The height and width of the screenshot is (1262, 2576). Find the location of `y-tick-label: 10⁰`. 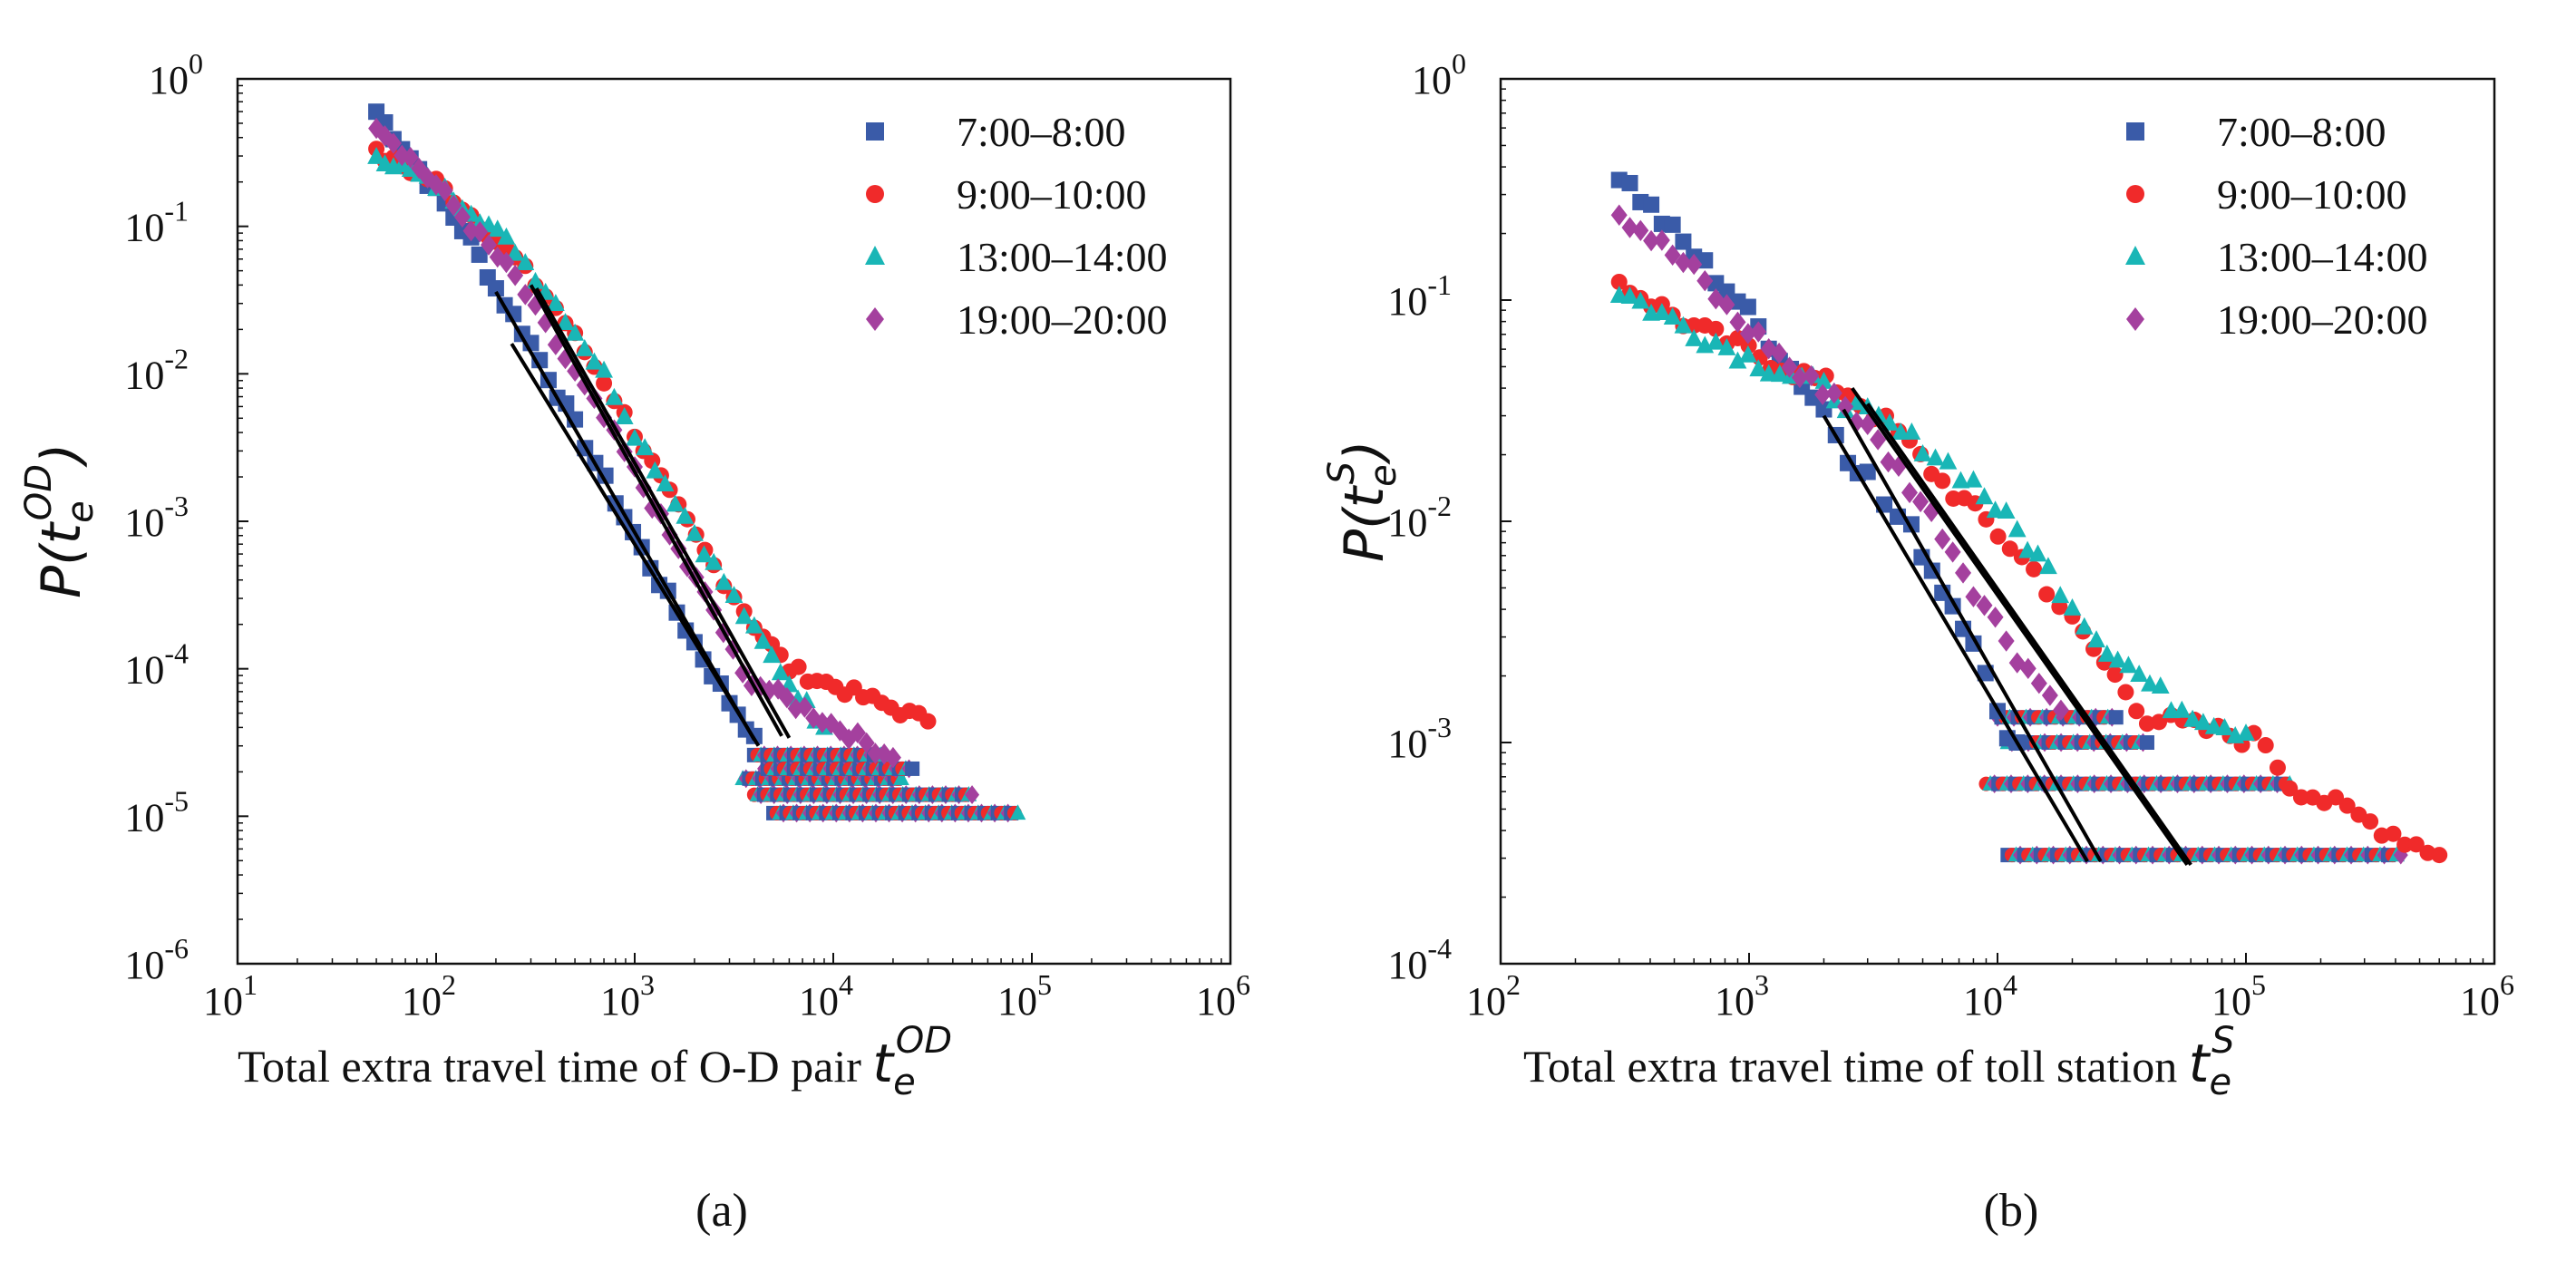

y-tick-label: 10⁰ is located at coordinates (176, 74).